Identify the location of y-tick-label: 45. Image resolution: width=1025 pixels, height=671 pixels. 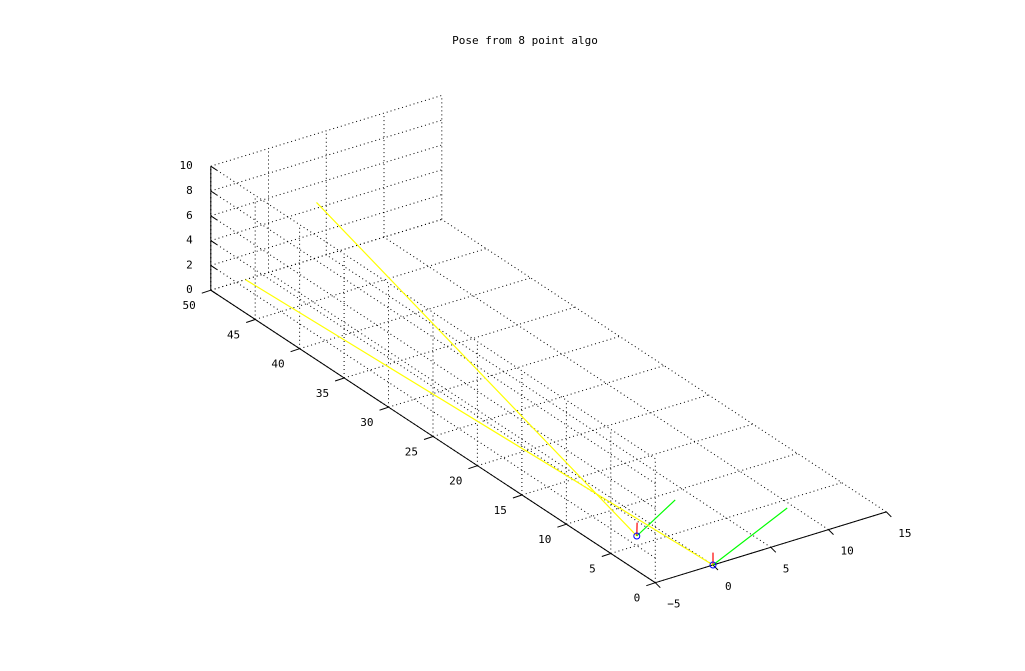
(233, 335).